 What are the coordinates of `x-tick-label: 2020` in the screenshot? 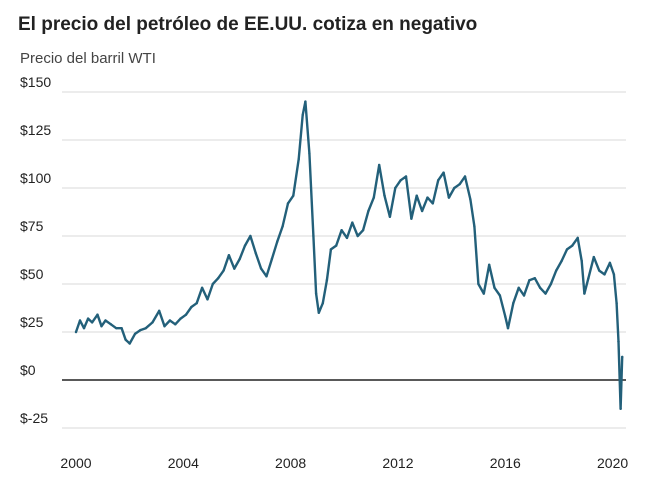 It's located at (612, 463).